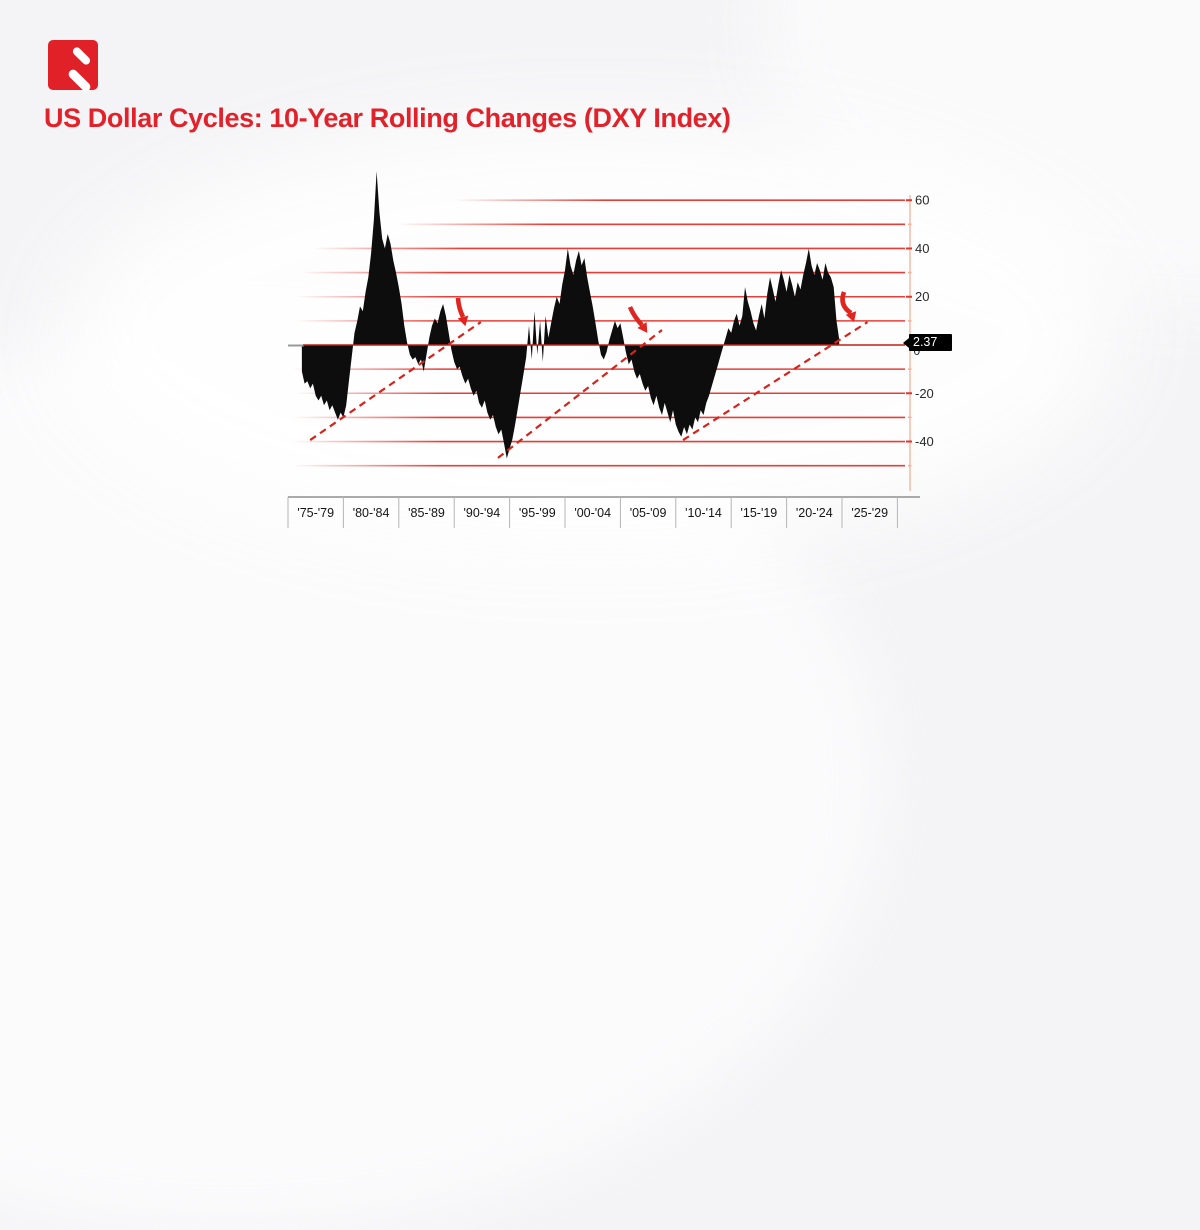  Describe the element at coordinates (73, 67) in the screenshot. I see `brand-logo` at that location.